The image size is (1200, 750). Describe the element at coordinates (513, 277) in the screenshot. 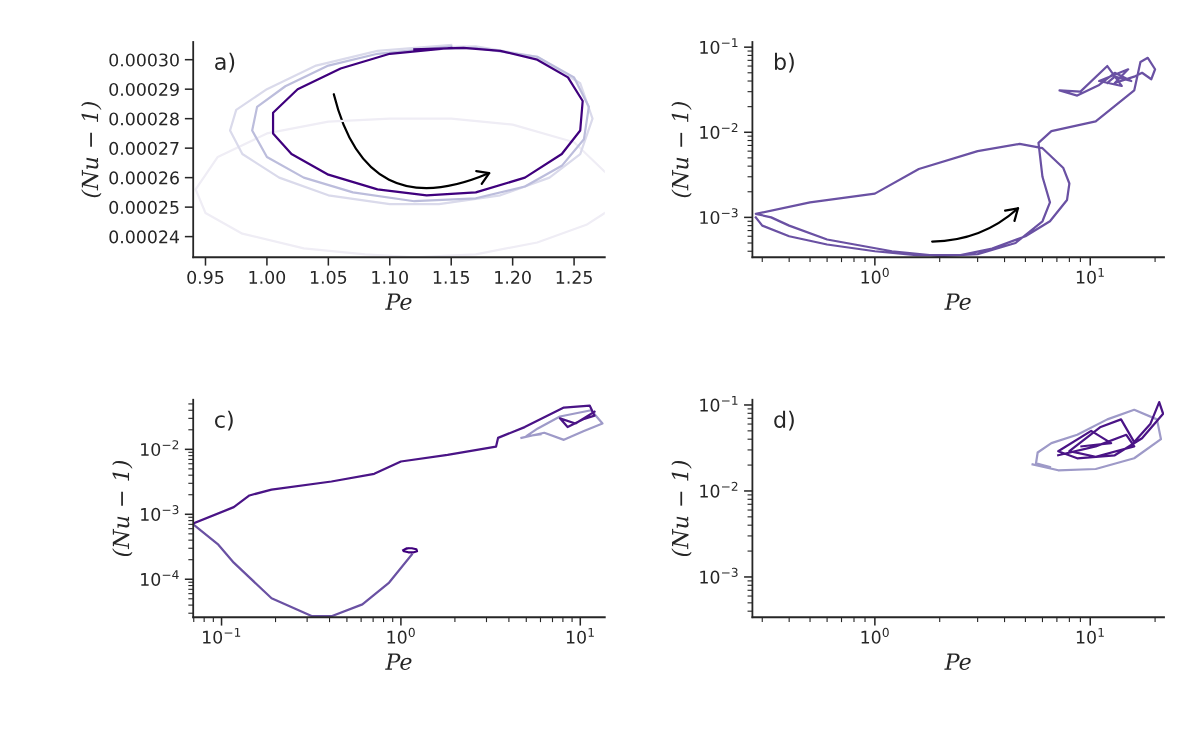

I see `x-tick-label: 1.20` at that location.